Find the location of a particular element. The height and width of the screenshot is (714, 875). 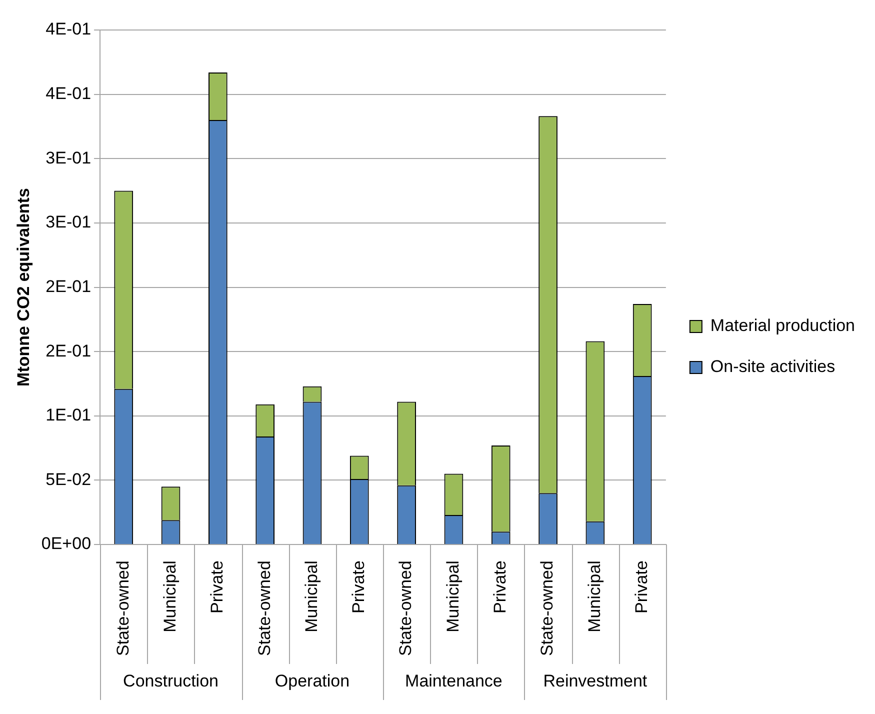

legend-label: Material production is located at coordinates (783, 326).